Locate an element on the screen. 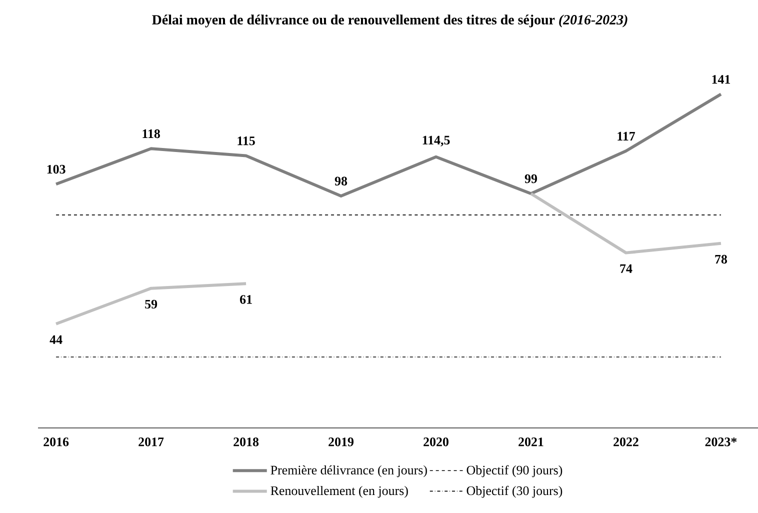 Image resolution: width=758 pixels, height=513 pixels. x-tick-label: 2019 is located at coordinates (341, 442).